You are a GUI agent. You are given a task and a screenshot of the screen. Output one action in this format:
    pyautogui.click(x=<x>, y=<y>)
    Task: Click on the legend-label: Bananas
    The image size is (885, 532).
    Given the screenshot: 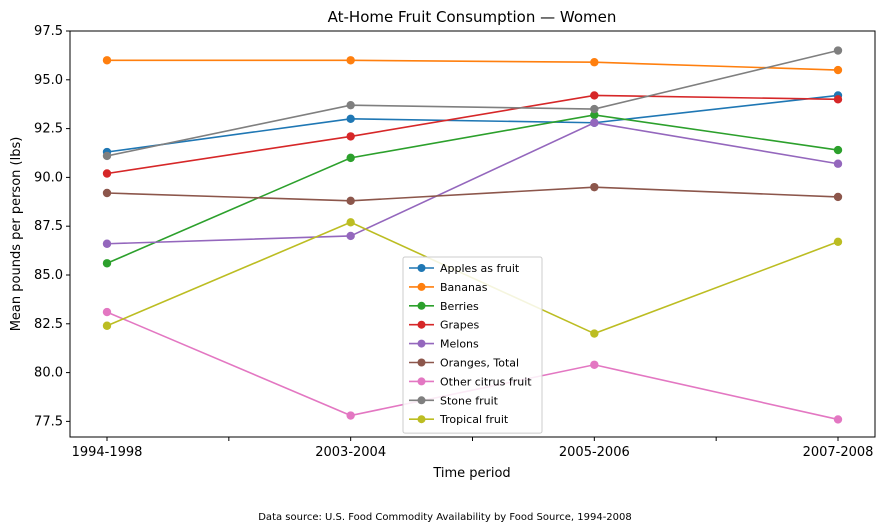 What is the action you would take?
    pyautogui.click(x=464, y=287)
    